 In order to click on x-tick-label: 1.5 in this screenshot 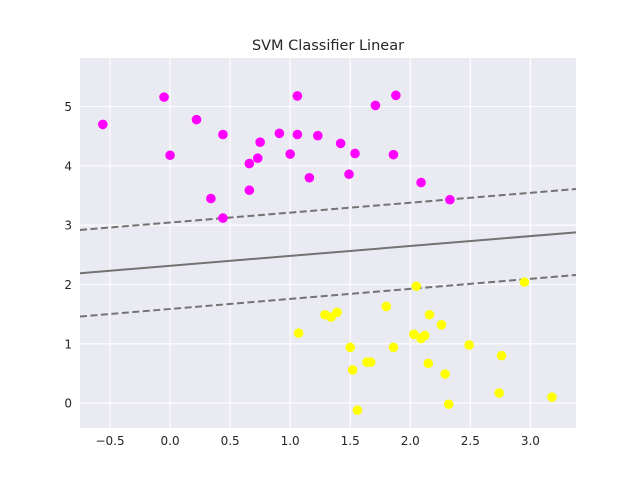, I will do `click(350, 441)`.